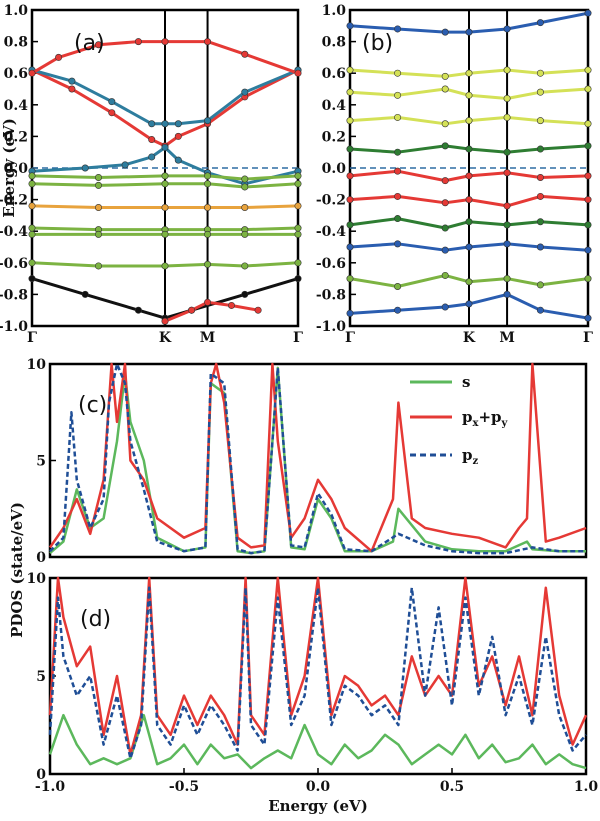 This screenshot has height=821, width=600. I want to click on y-tick-label: -0.6, so click(14, 264).